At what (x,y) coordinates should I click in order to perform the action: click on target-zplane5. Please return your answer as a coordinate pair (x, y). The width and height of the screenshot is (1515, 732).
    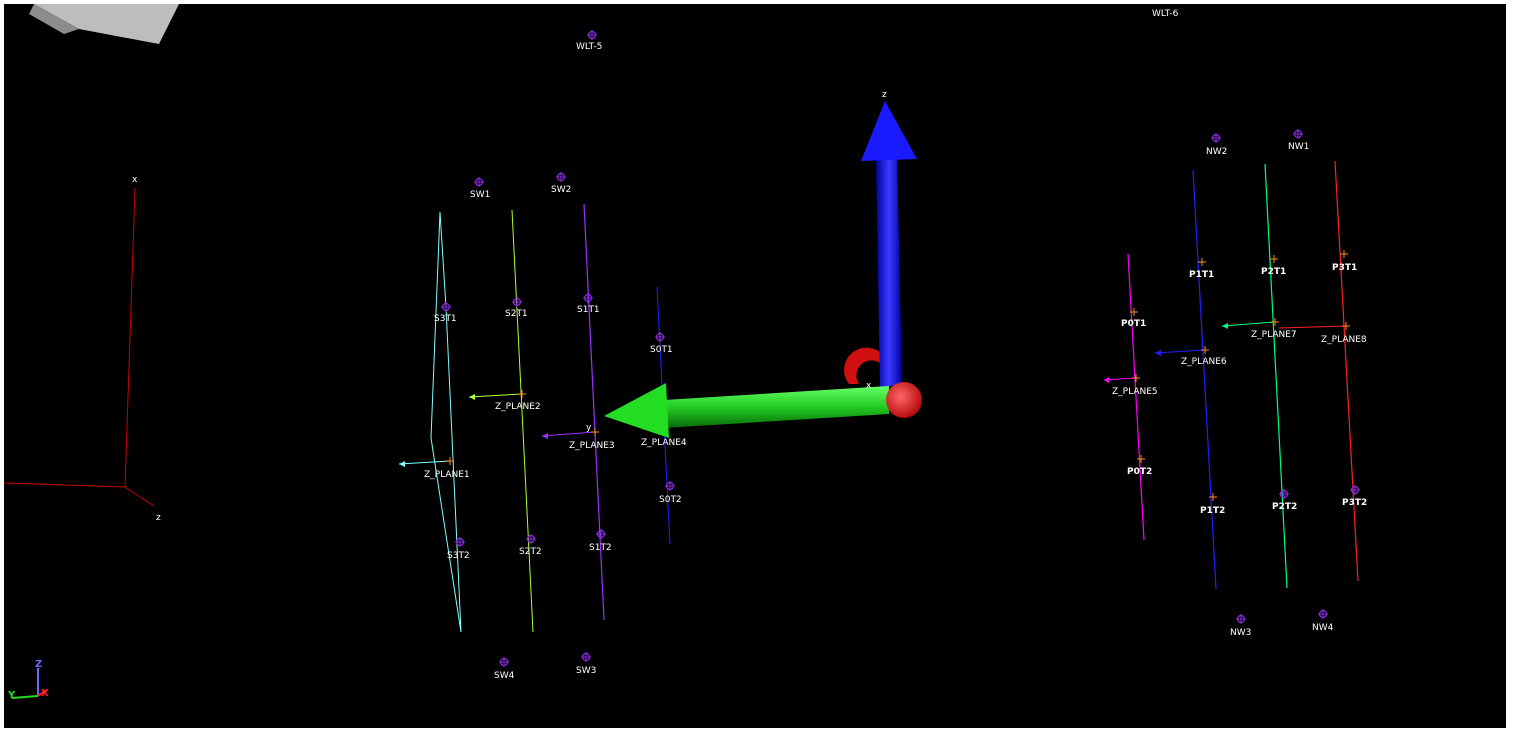
    Looking at the image, I should click on (1136, 378).